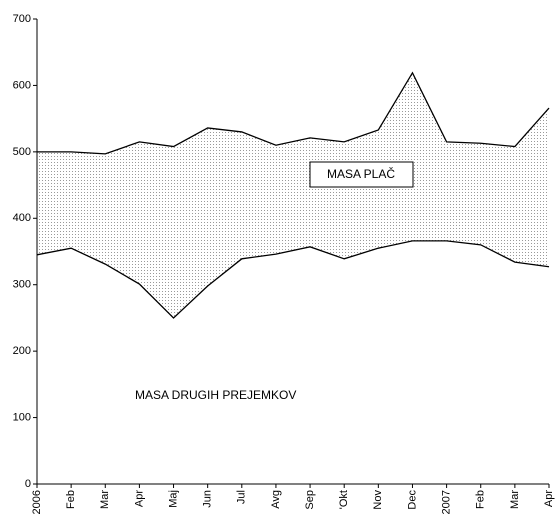 This screenshot has width=556, height=521. I want to click on y-tick-label: 300, so click(22, 285).